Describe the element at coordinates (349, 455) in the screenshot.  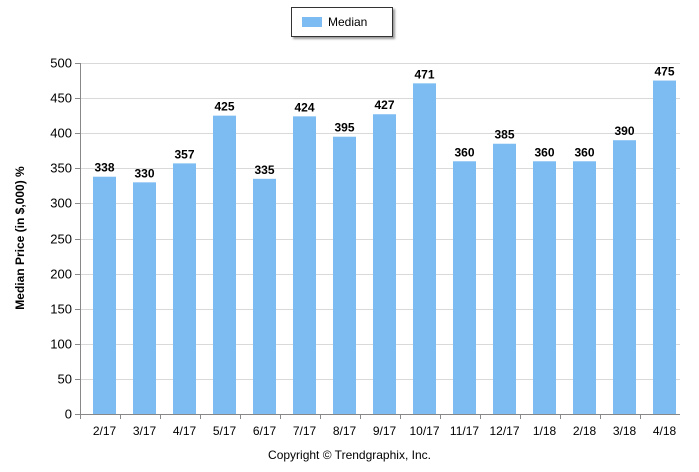
I see `copyright-text: Copyright © Trendgraphix, Inc.` at that location.